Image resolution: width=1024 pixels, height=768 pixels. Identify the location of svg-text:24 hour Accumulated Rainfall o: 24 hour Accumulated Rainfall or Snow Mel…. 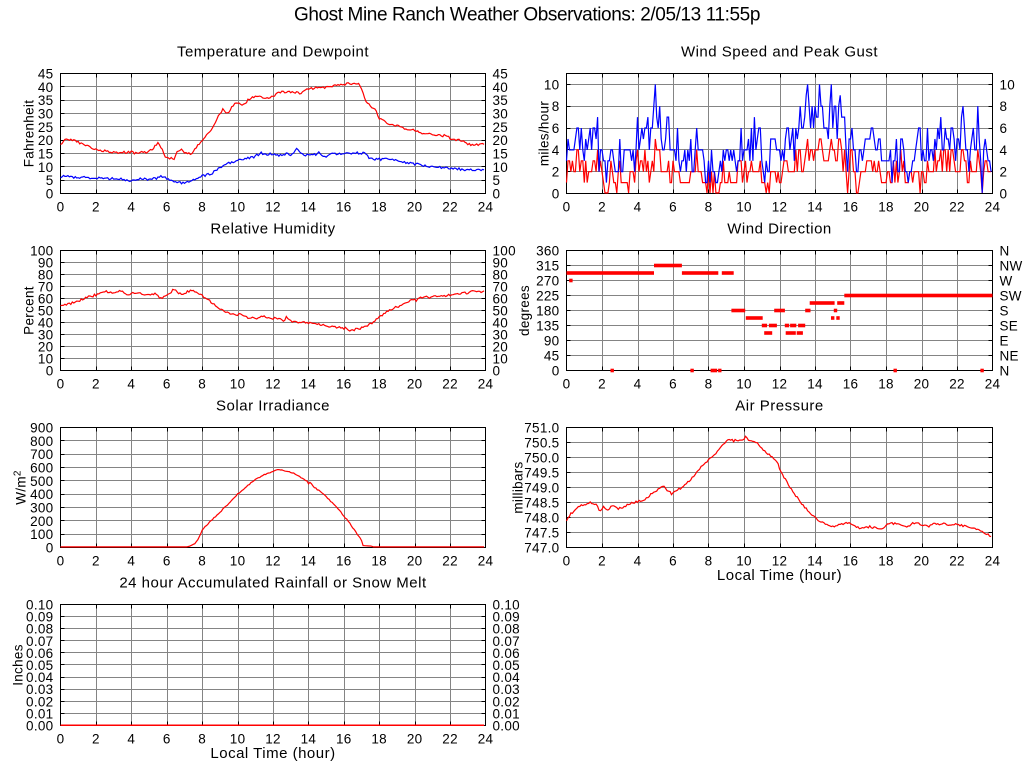
(273, 583).